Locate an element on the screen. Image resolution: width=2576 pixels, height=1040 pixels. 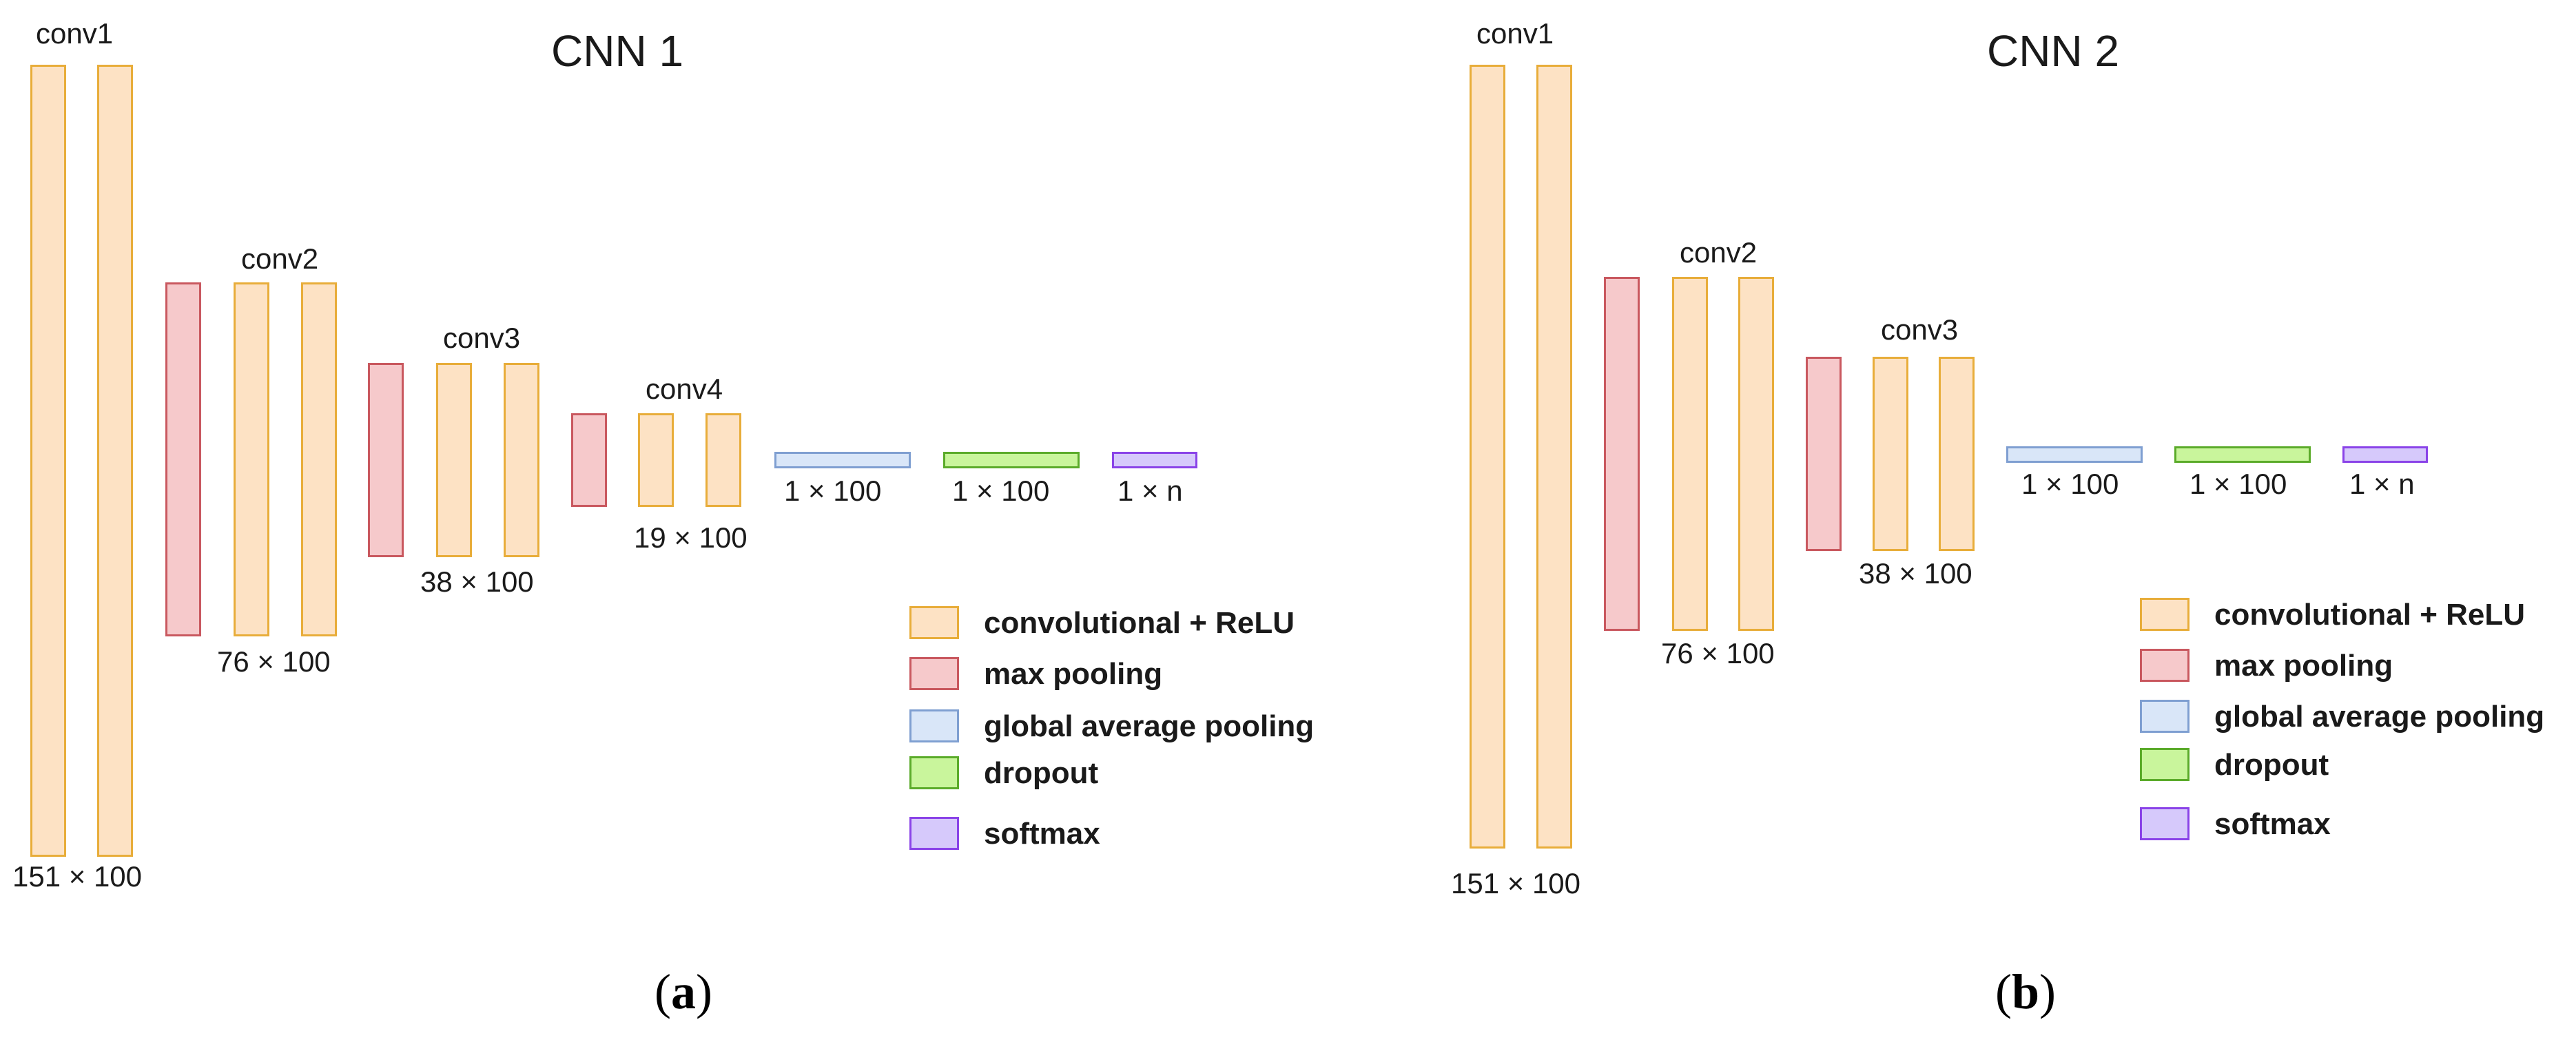
panel-title: CNN 2 is located at coordinates (2053, 51).